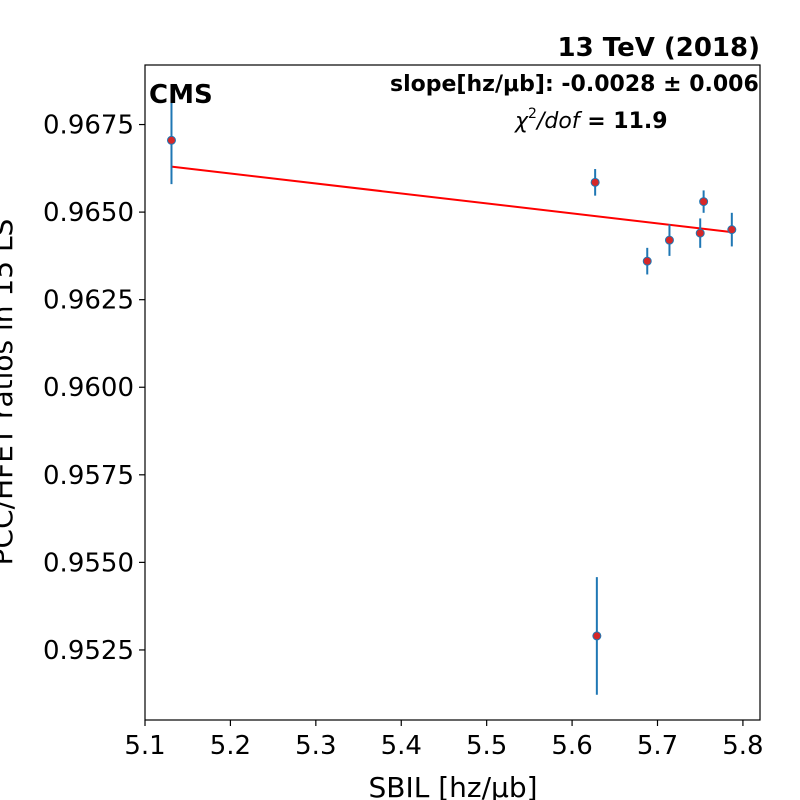  I want to click on x-tick-label: 5.1, so click(144, 746).